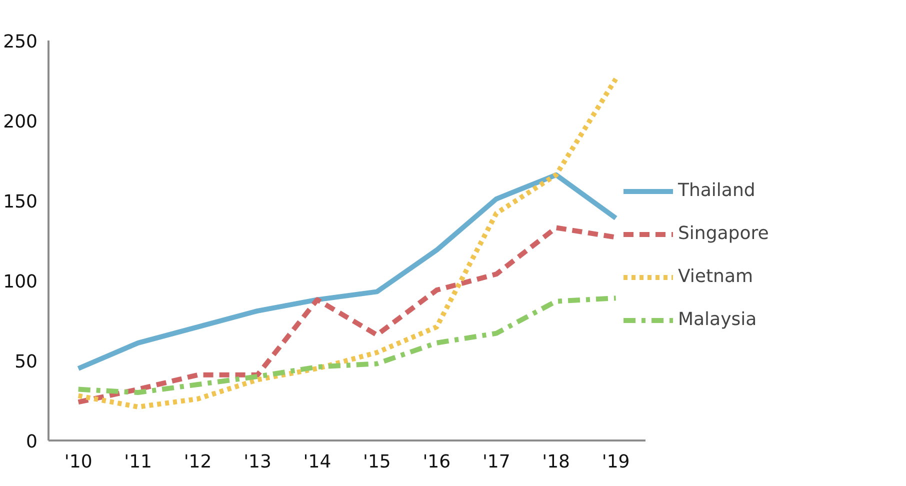 Image resolution: width=906 pixels, height=486 pixels. I want to click on x-tick-label: '11, so click(138, 462).